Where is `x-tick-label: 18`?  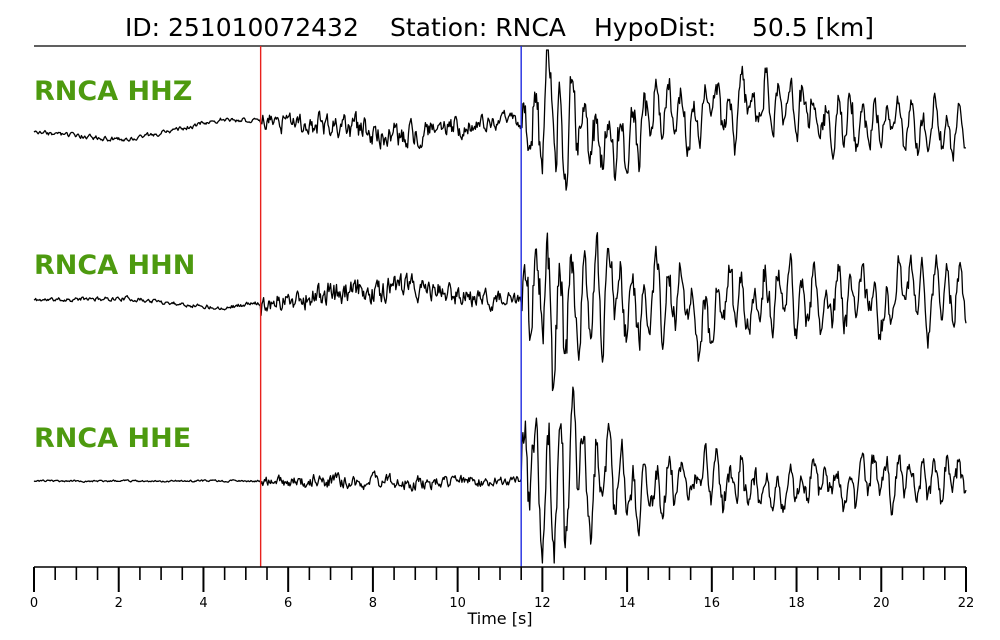 x-tick-label: 18 is located at coordinates (796, 603).